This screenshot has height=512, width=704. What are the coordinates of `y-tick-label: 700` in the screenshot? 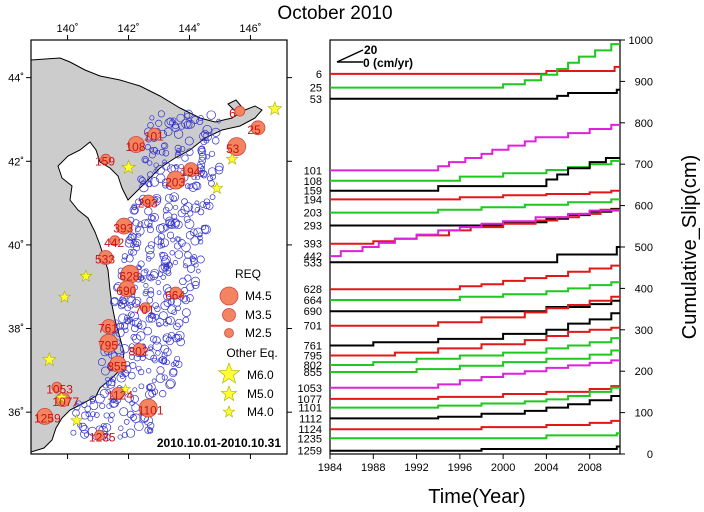 It's located at (644, 165).